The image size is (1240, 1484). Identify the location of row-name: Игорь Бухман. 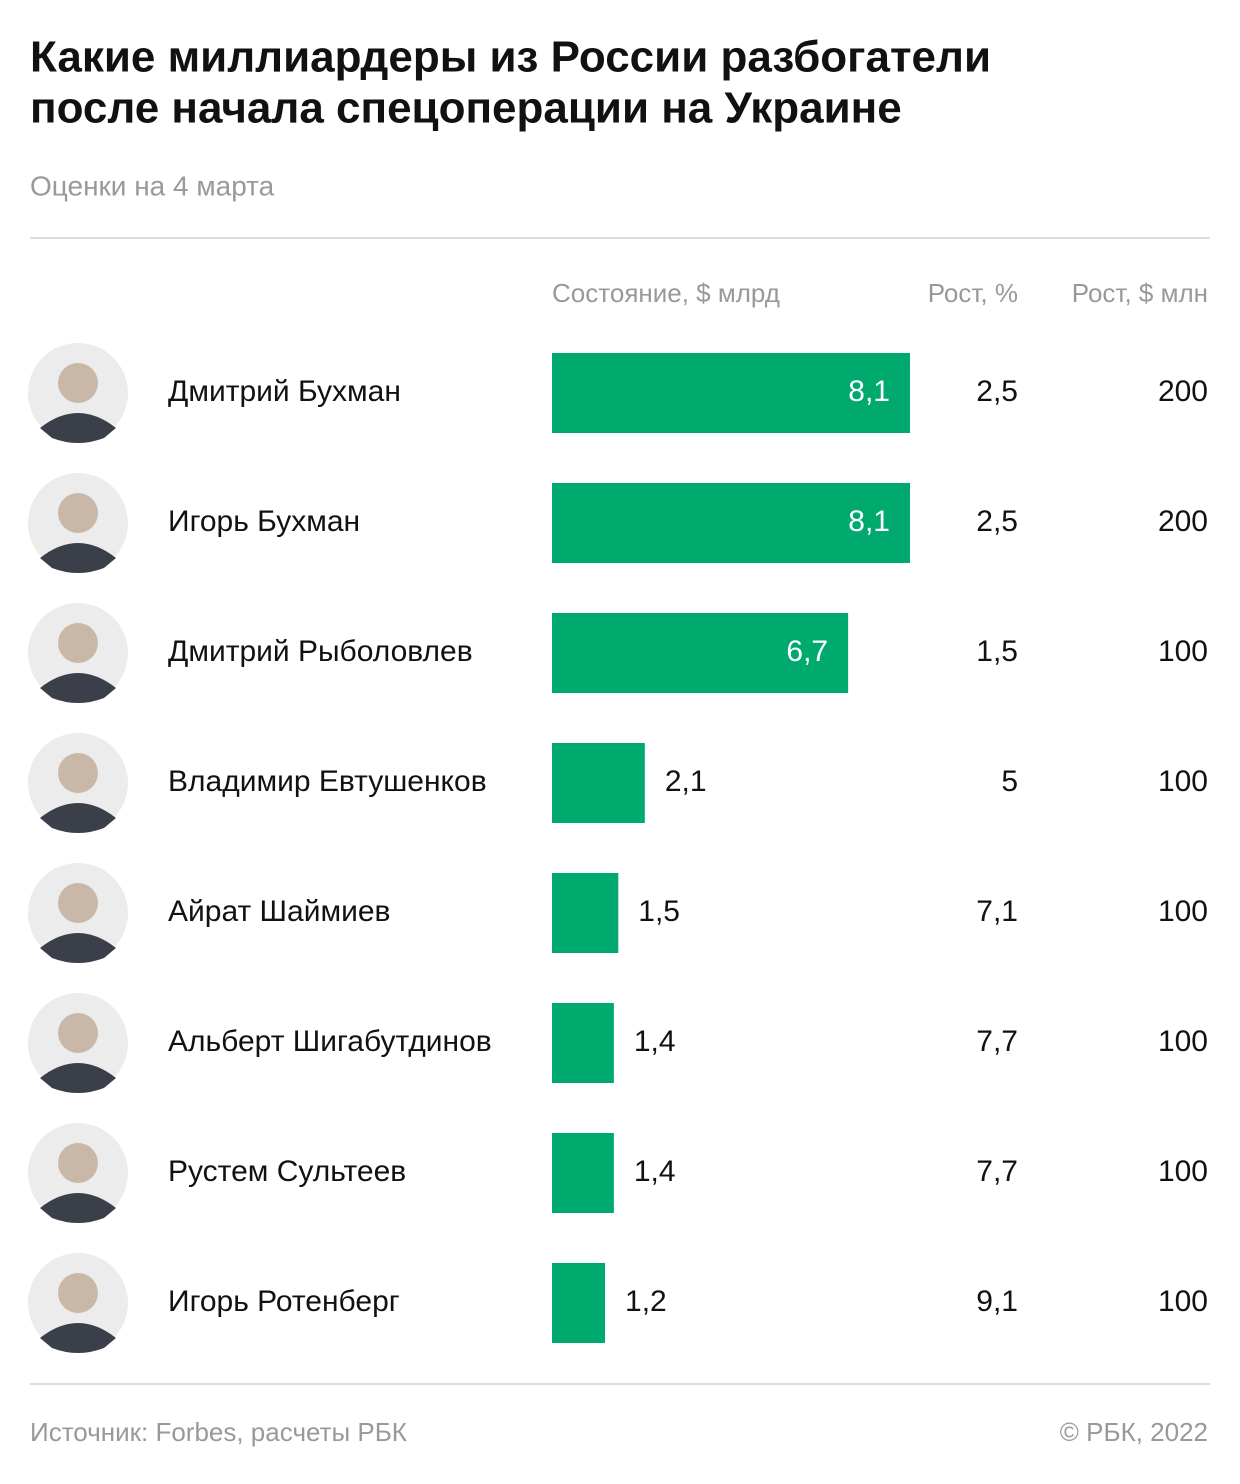
(264, 521).